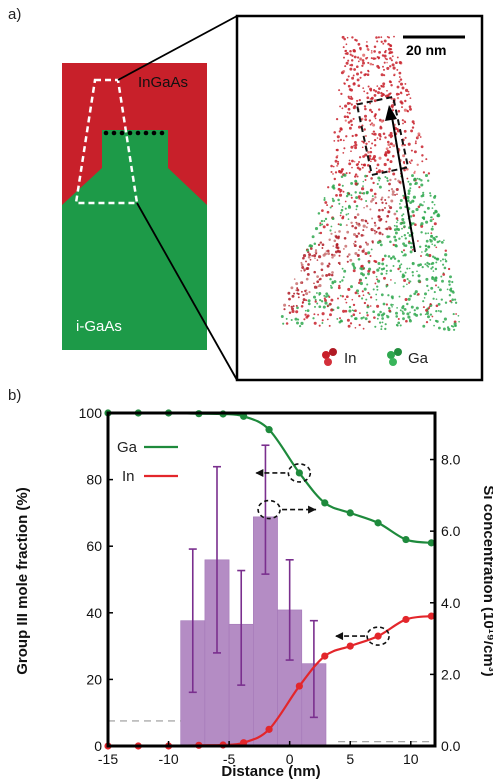  Describe the element at coordinates (406, 619) in the screenshot. I see `in-point` at that location.